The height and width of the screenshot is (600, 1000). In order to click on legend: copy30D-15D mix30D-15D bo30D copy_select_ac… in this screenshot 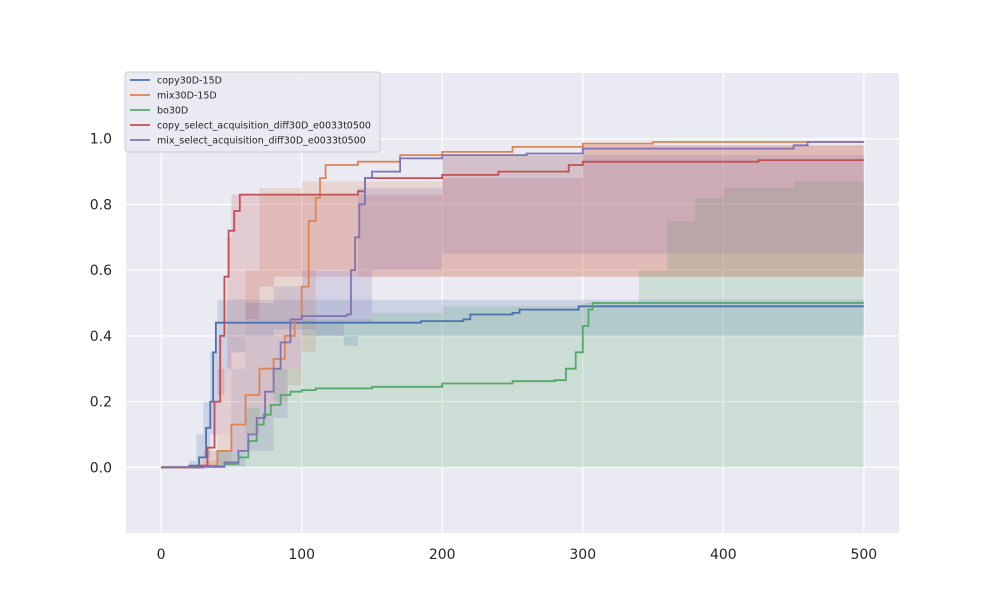, I will do `click(252, 112)`.